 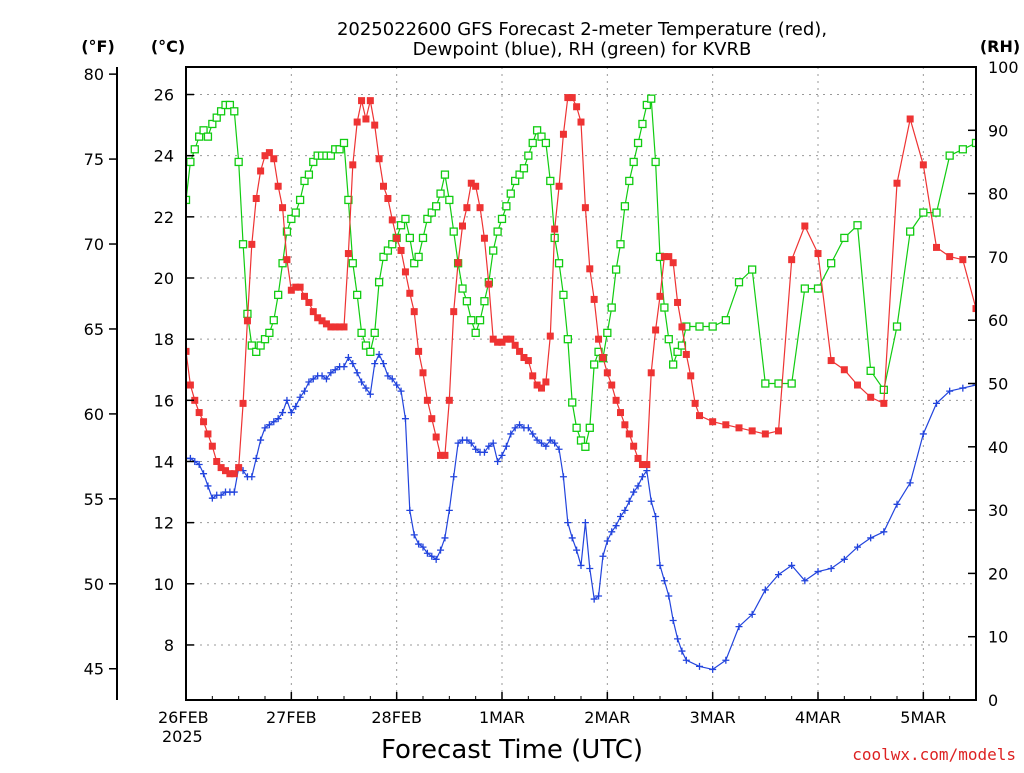 What do you see at coordinates (998, 194) in the screenshot?
I see `rh-tick-label: 80` at bounding box center [998, 194].